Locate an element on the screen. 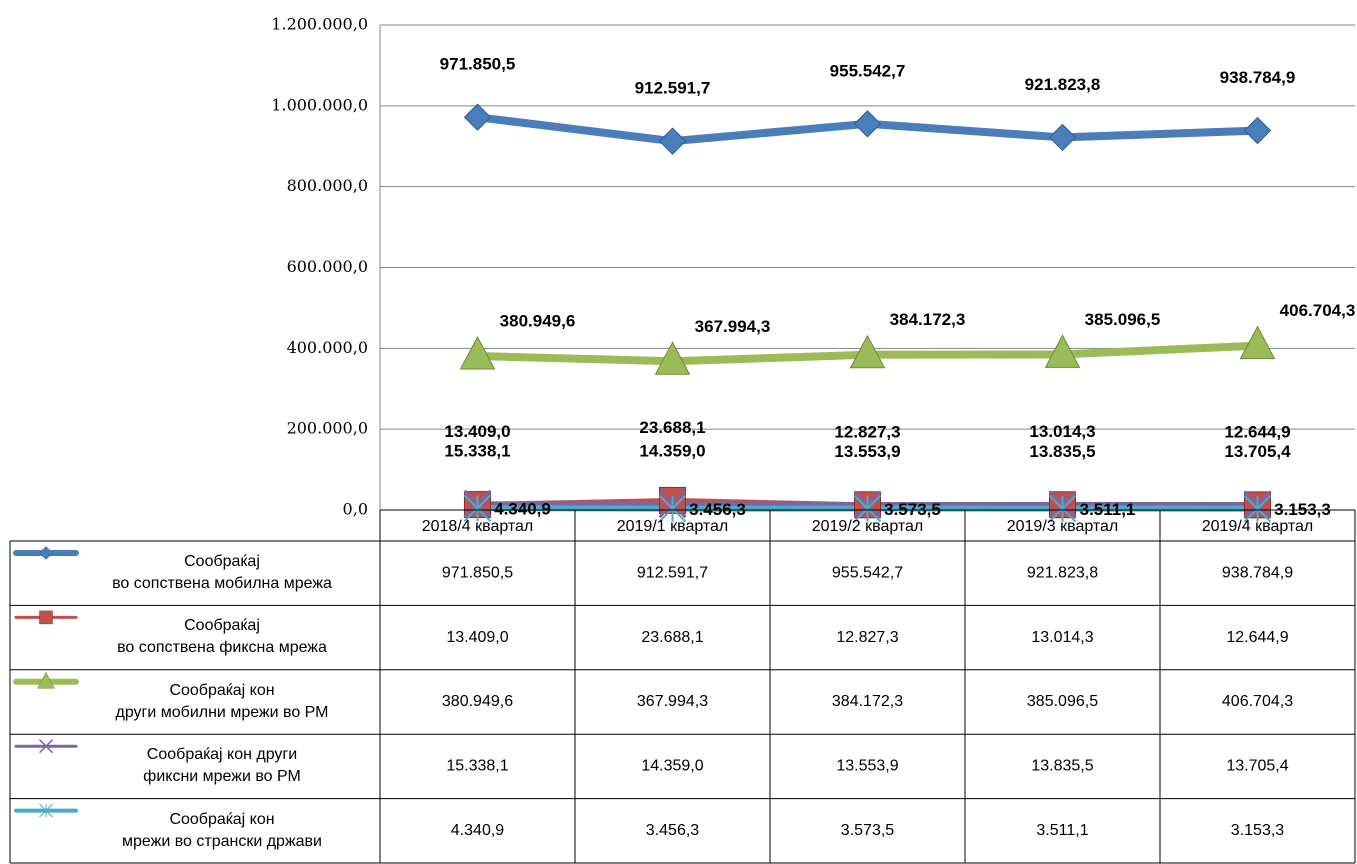  legend-label: Сообраќај кон други мобилни мрежи во РМ is located at coordinates (222, 701).